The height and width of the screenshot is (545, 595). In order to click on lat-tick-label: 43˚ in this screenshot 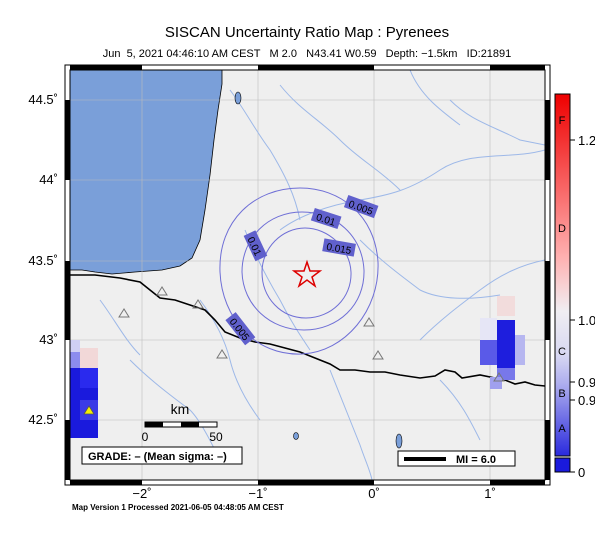, I will do `click(48, 339)`.